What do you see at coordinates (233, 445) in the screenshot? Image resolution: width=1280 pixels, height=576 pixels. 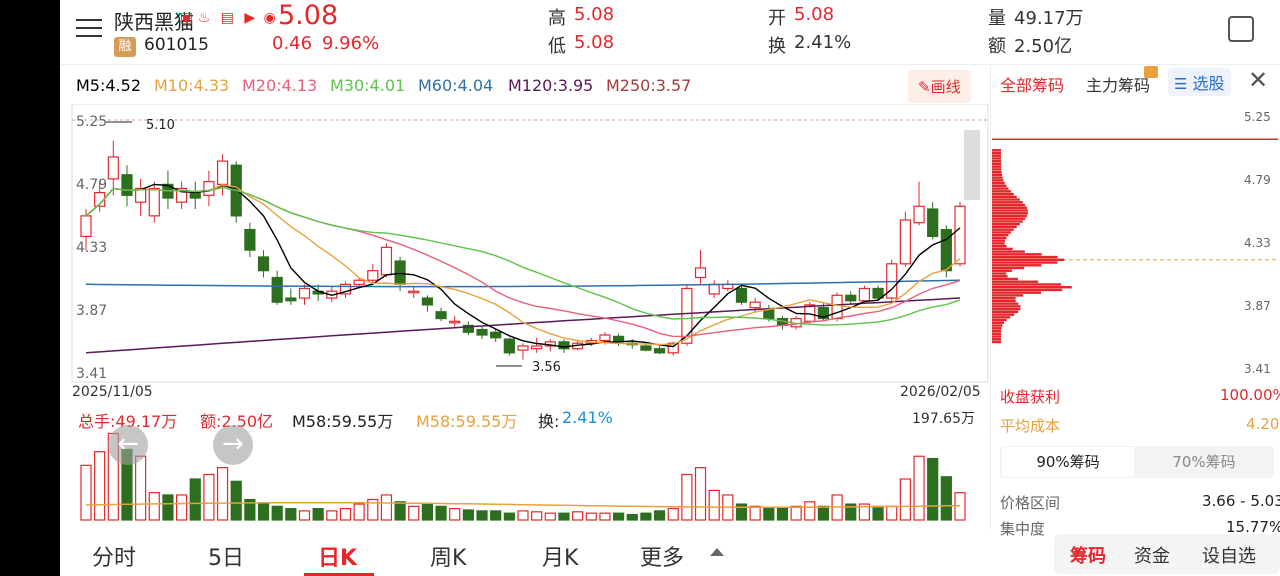 I see `scroll-right-button: →` at bounding box center [233, 445].